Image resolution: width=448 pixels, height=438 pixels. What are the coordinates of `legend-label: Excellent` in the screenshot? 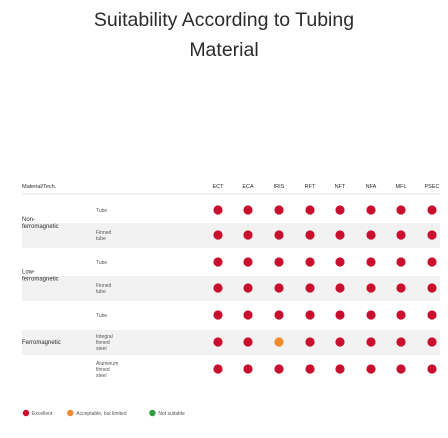 It's located at (42, 414).